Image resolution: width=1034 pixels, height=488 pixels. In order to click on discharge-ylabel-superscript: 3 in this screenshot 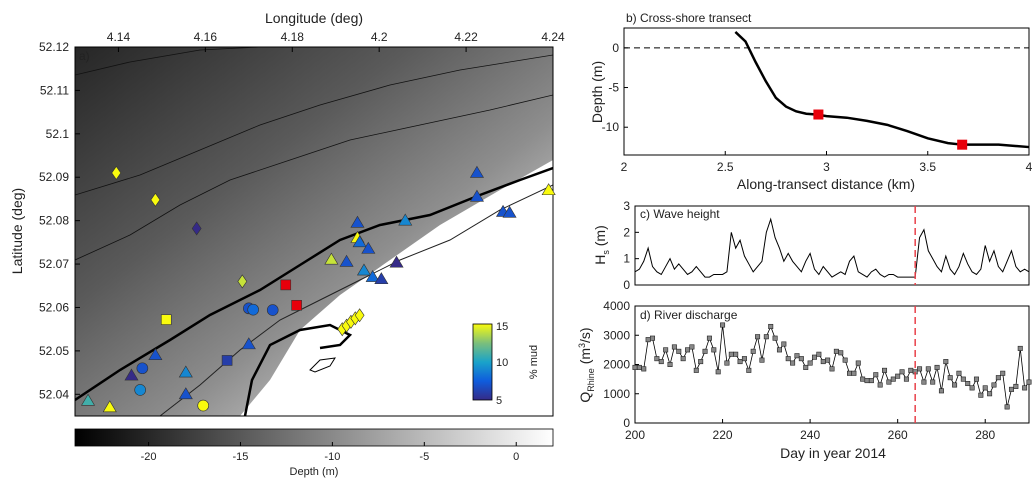, I will do `click(582, 345)`.